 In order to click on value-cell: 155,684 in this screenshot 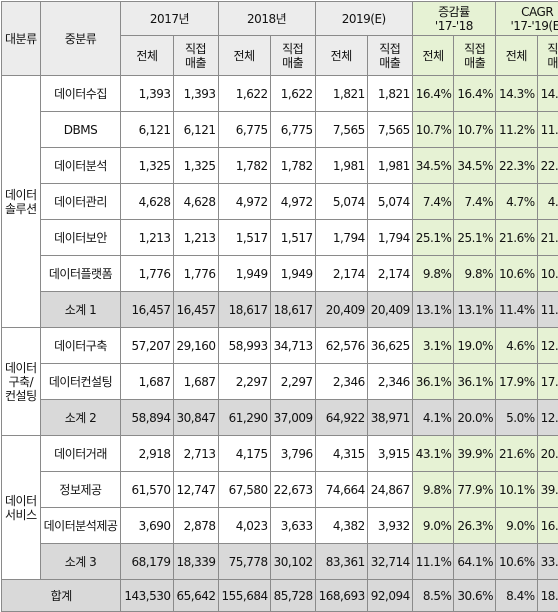, I will do `click(244, 596)`.